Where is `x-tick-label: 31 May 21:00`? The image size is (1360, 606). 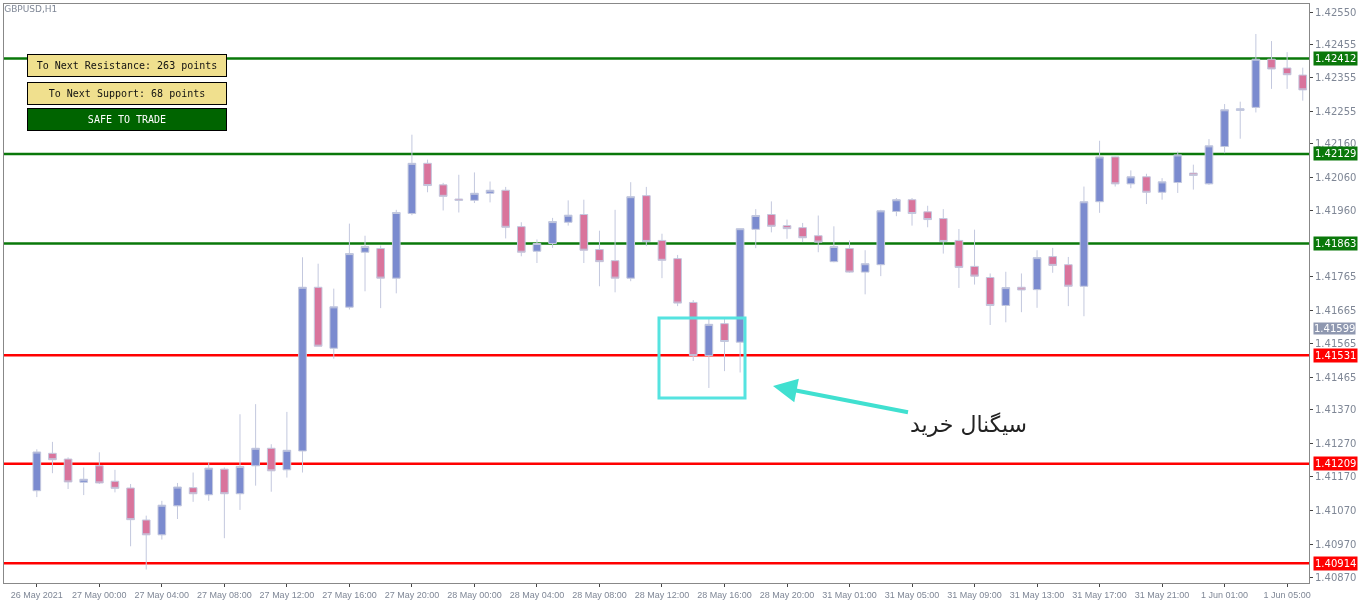 x-tick-label: 31 May 21:00 is located at coordinates (1162, 594).